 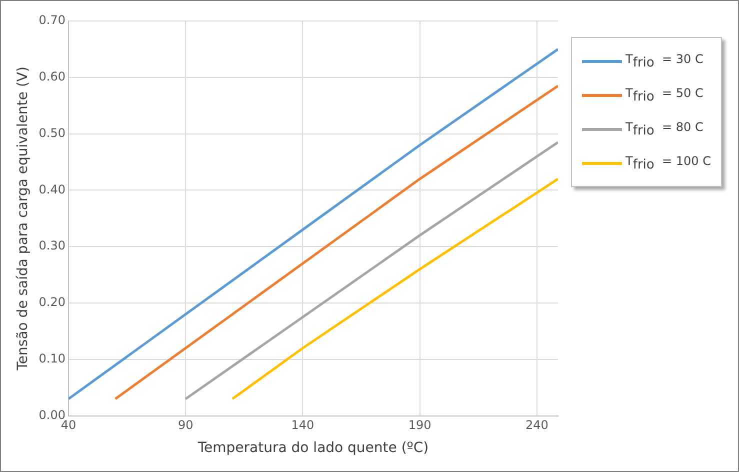 I want to click on x-tick-label: 140, so click(x=302, y=425).